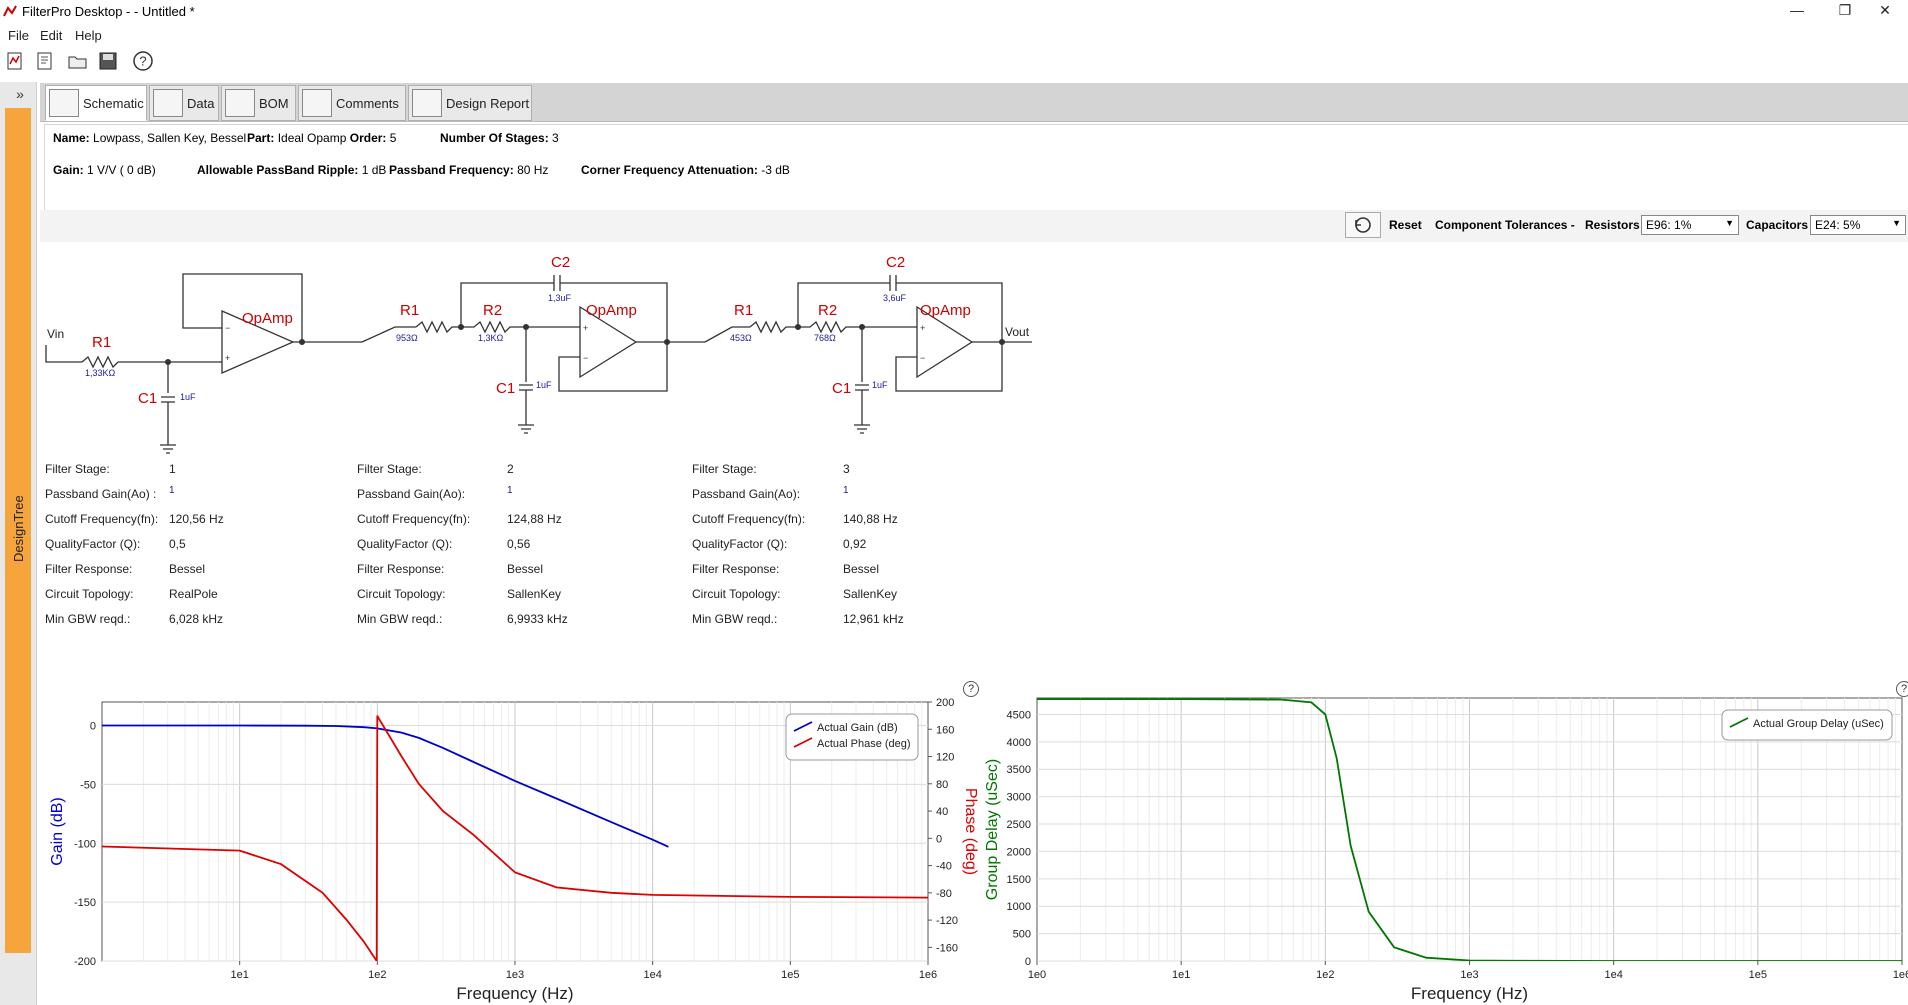 This screenshot has height=1005, width=1908. Describe the element at coordinates (1896, 223) in the screenshot. I see `chevron-down-icon: ▼` at that location.